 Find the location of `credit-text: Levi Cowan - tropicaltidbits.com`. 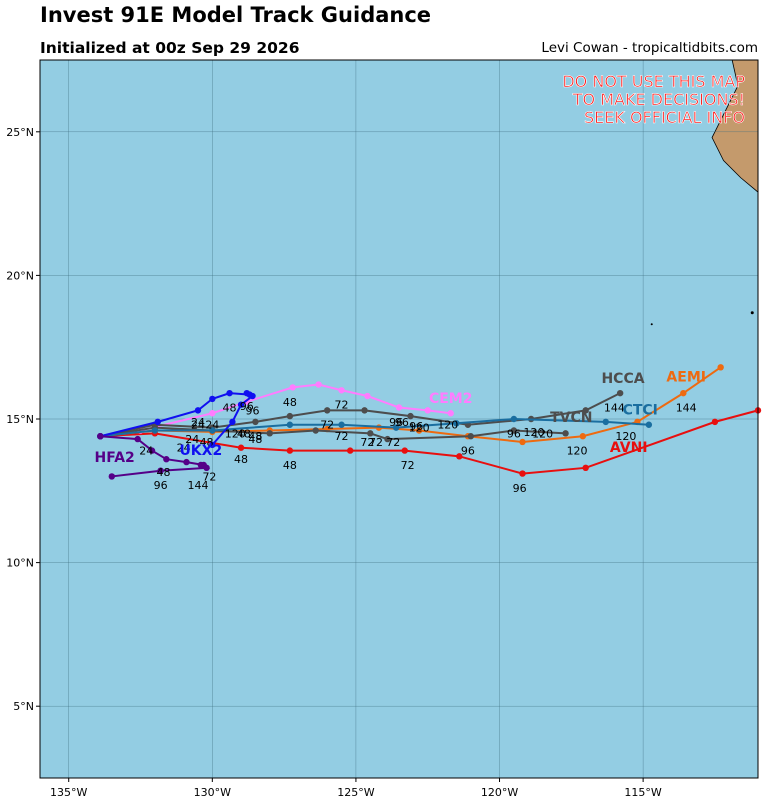

credit-text: Levi Cowan - tropicaltidbits.com is located at coordinates (649, 48).